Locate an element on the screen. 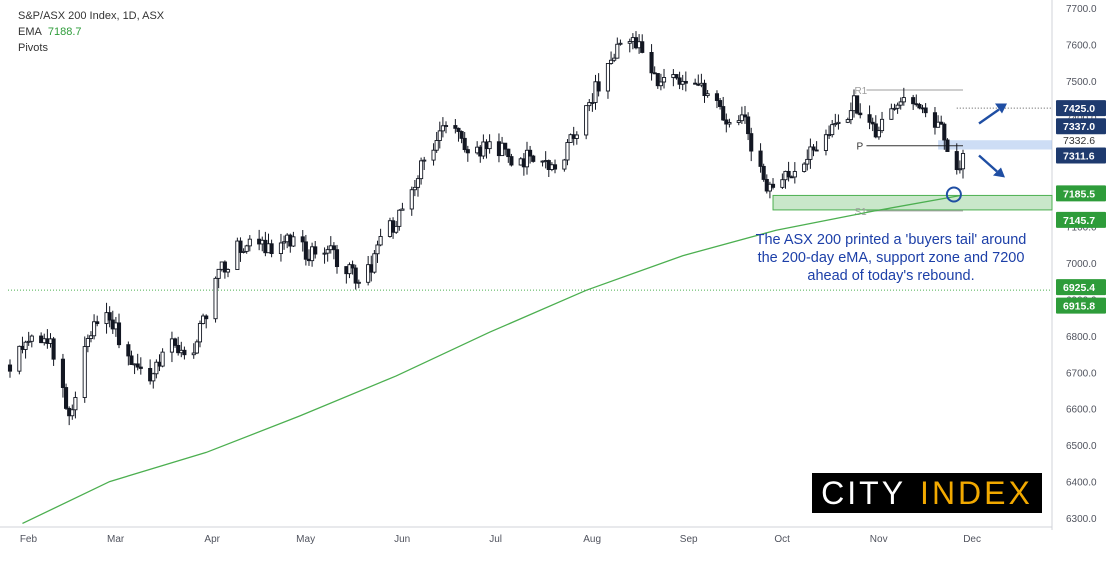  price-tag-label: 6915.8 is located at coordinates (1079, 307).